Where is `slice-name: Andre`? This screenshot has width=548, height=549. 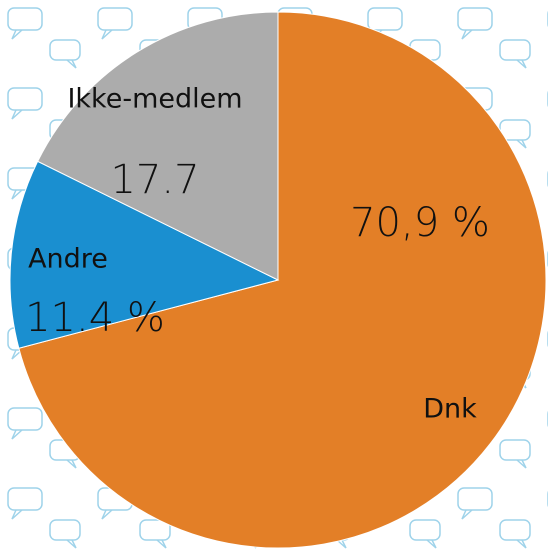
slice-name: Andre is located at coordinates (68, 259).